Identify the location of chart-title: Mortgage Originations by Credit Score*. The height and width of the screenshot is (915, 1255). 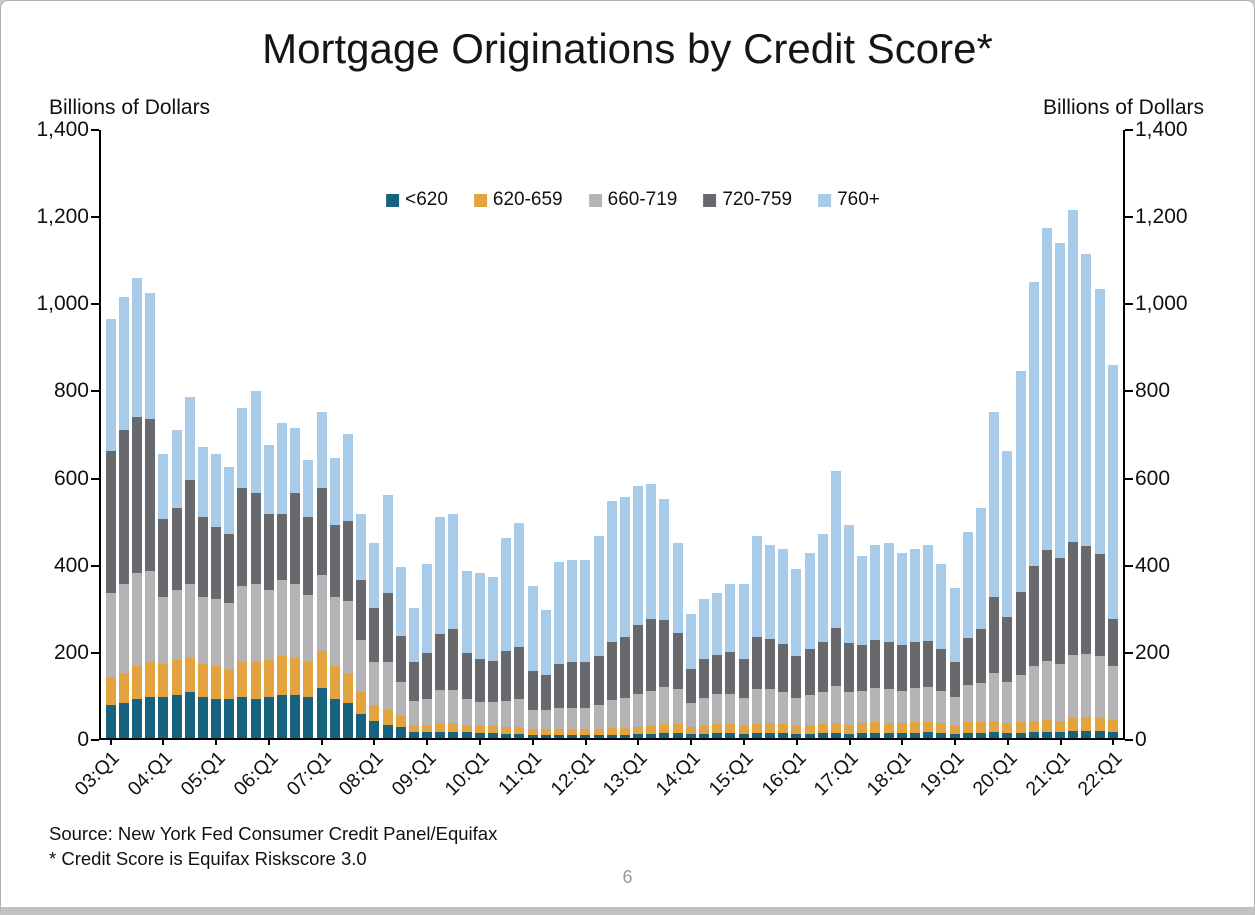
(627, 48).